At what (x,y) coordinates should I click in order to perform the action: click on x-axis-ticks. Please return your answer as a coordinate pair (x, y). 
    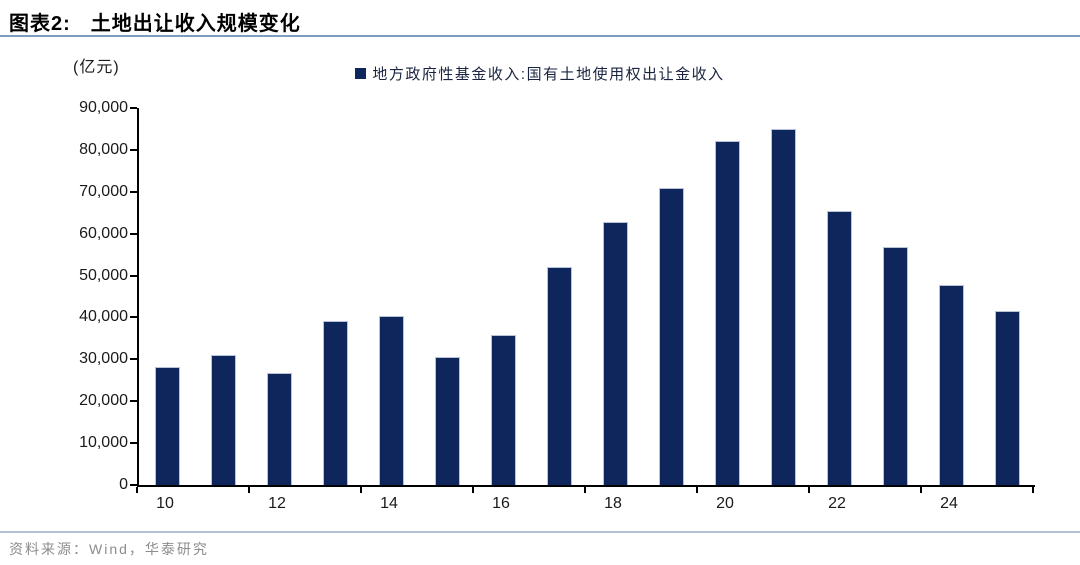
    Looking at the image, I should click on (585, 490).